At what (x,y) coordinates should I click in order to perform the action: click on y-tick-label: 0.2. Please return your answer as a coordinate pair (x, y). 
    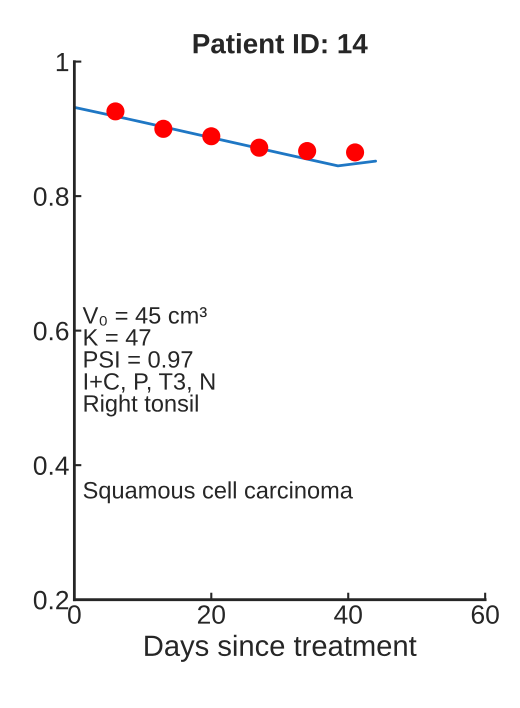
    Looking at the image, I should click on (51, 600).